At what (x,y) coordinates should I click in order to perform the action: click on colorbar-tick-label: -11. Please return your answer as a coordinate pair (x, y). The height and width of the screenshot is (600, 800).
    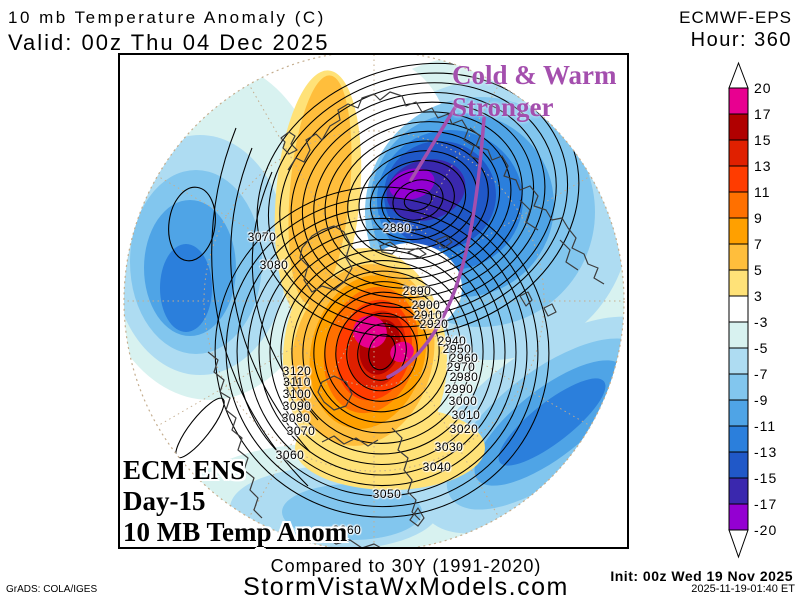
    Looking at the image, I should click on (765, 426).